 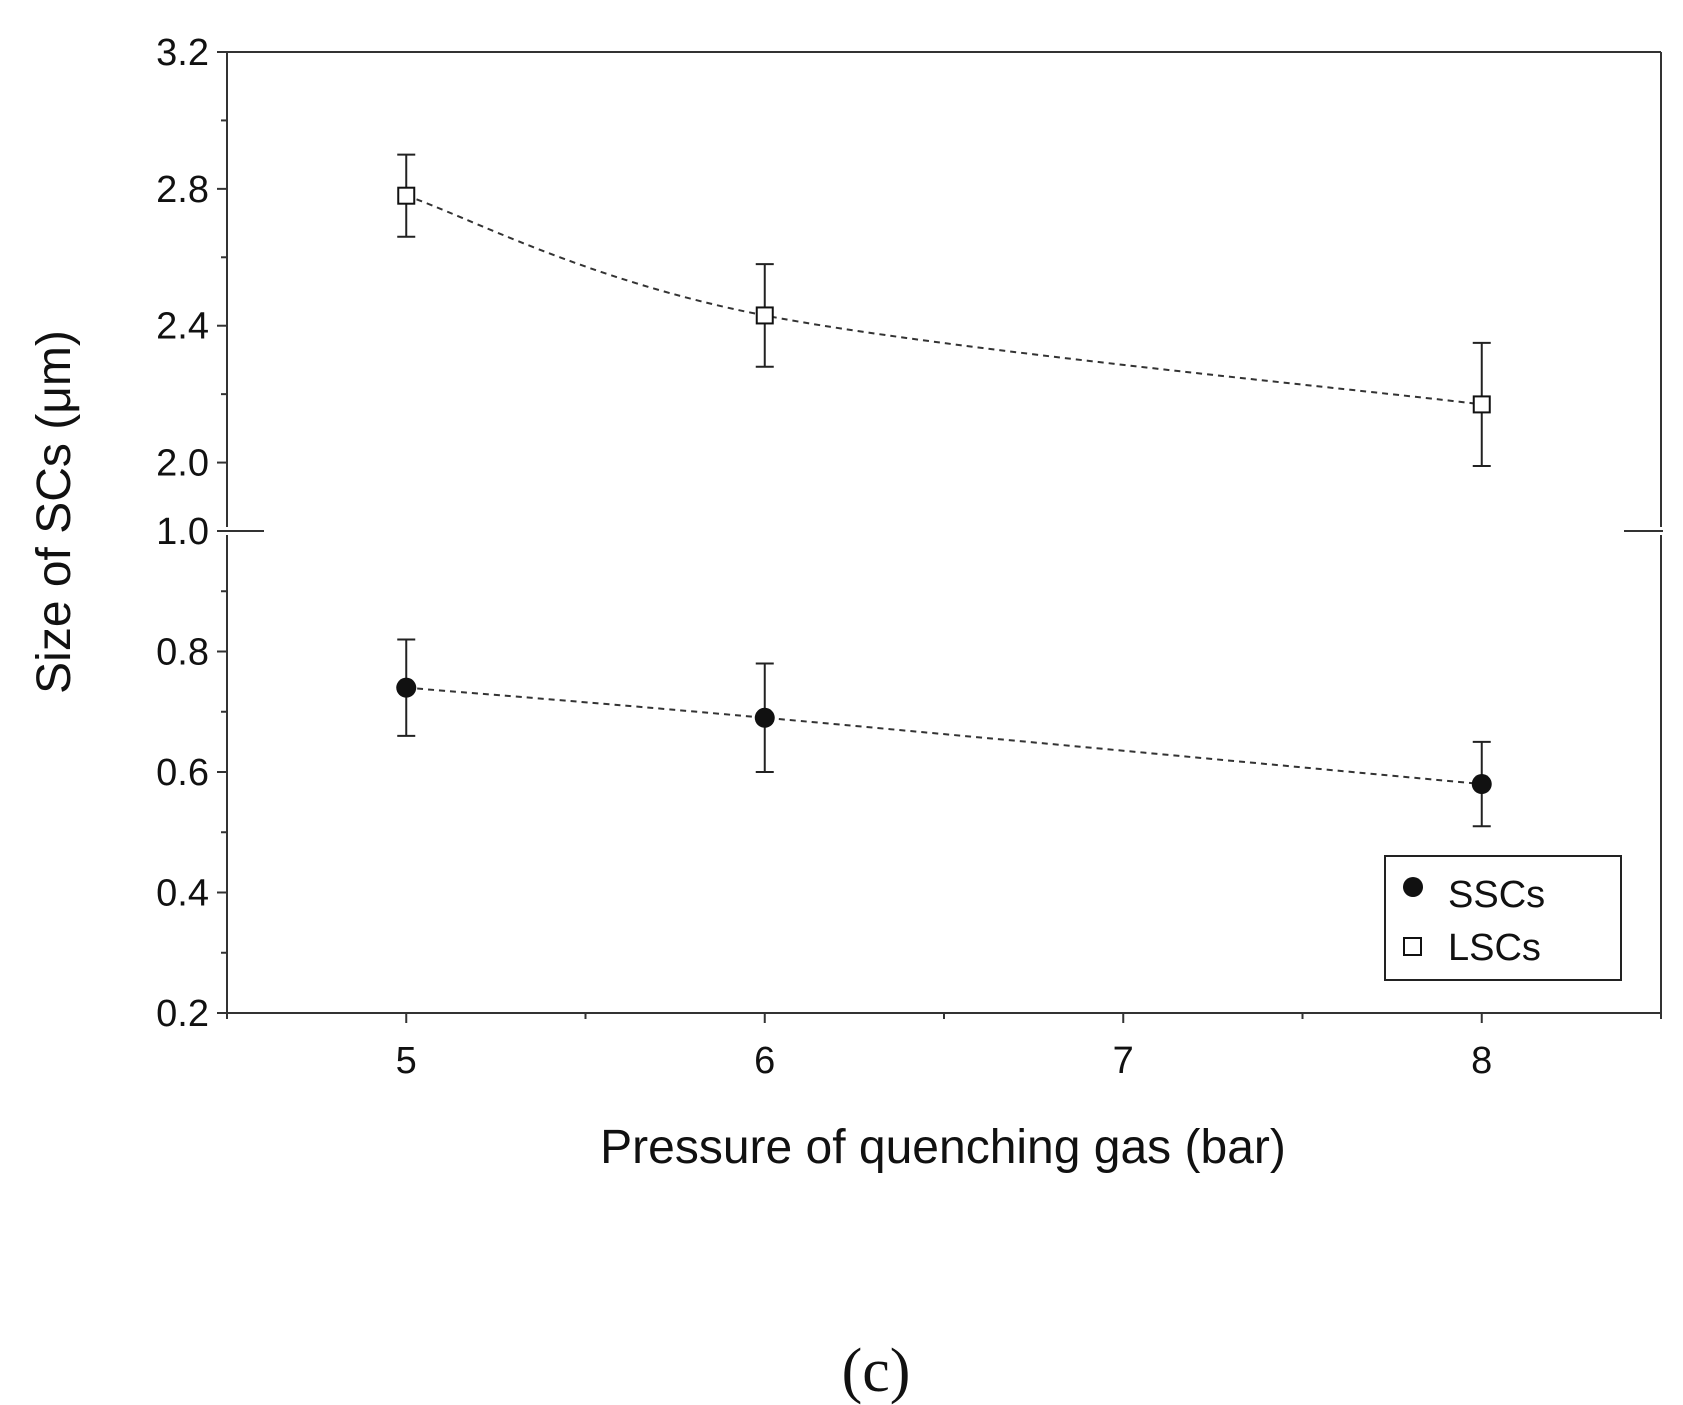 I want to click on legend-box, so click(x=1503, y=918).